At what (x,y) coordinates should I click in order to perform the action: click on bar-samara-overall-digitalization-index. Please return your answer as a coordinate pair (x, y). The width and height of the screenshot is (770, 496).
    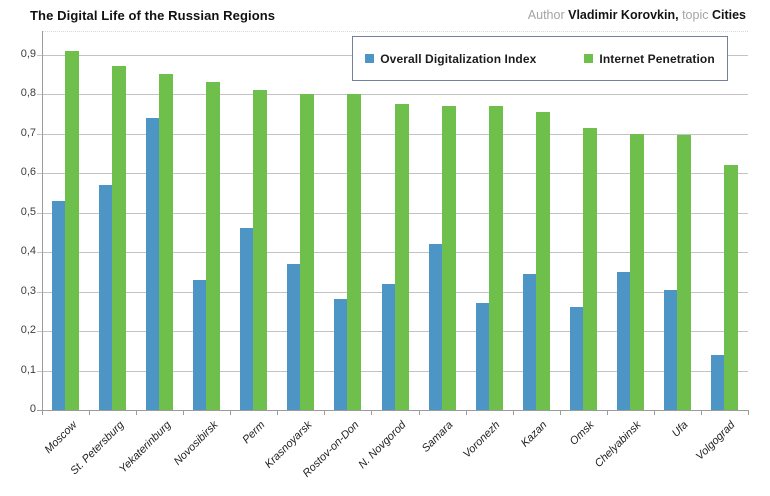
    Looking at the image, I should click on (435, 327).